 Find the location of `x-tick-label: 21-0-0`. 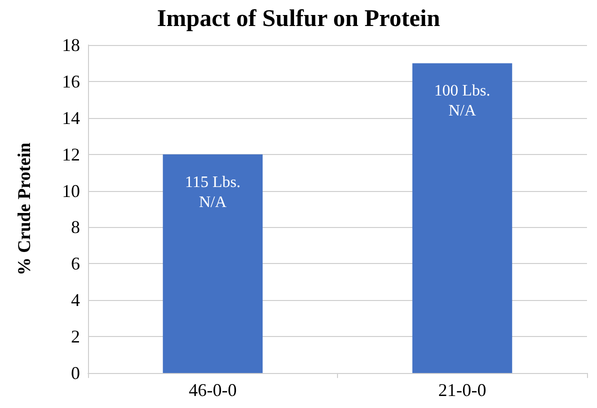

x-tick-label: 21-0-0 is located at coordinates (462, 390).